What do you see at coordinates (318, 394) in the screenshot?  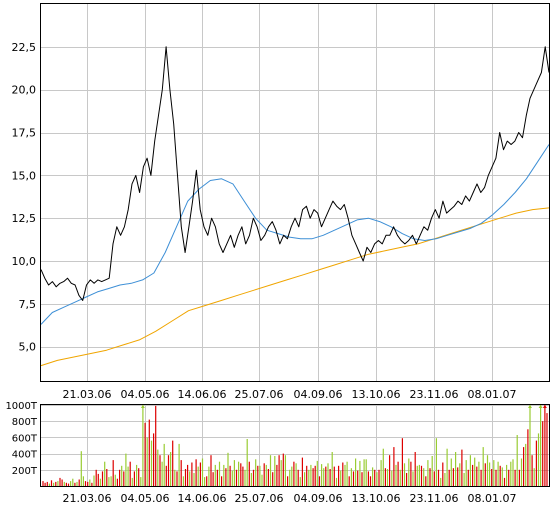 I see `main-x-tick-label: 04.09.06` at bounding box center [318, 394].